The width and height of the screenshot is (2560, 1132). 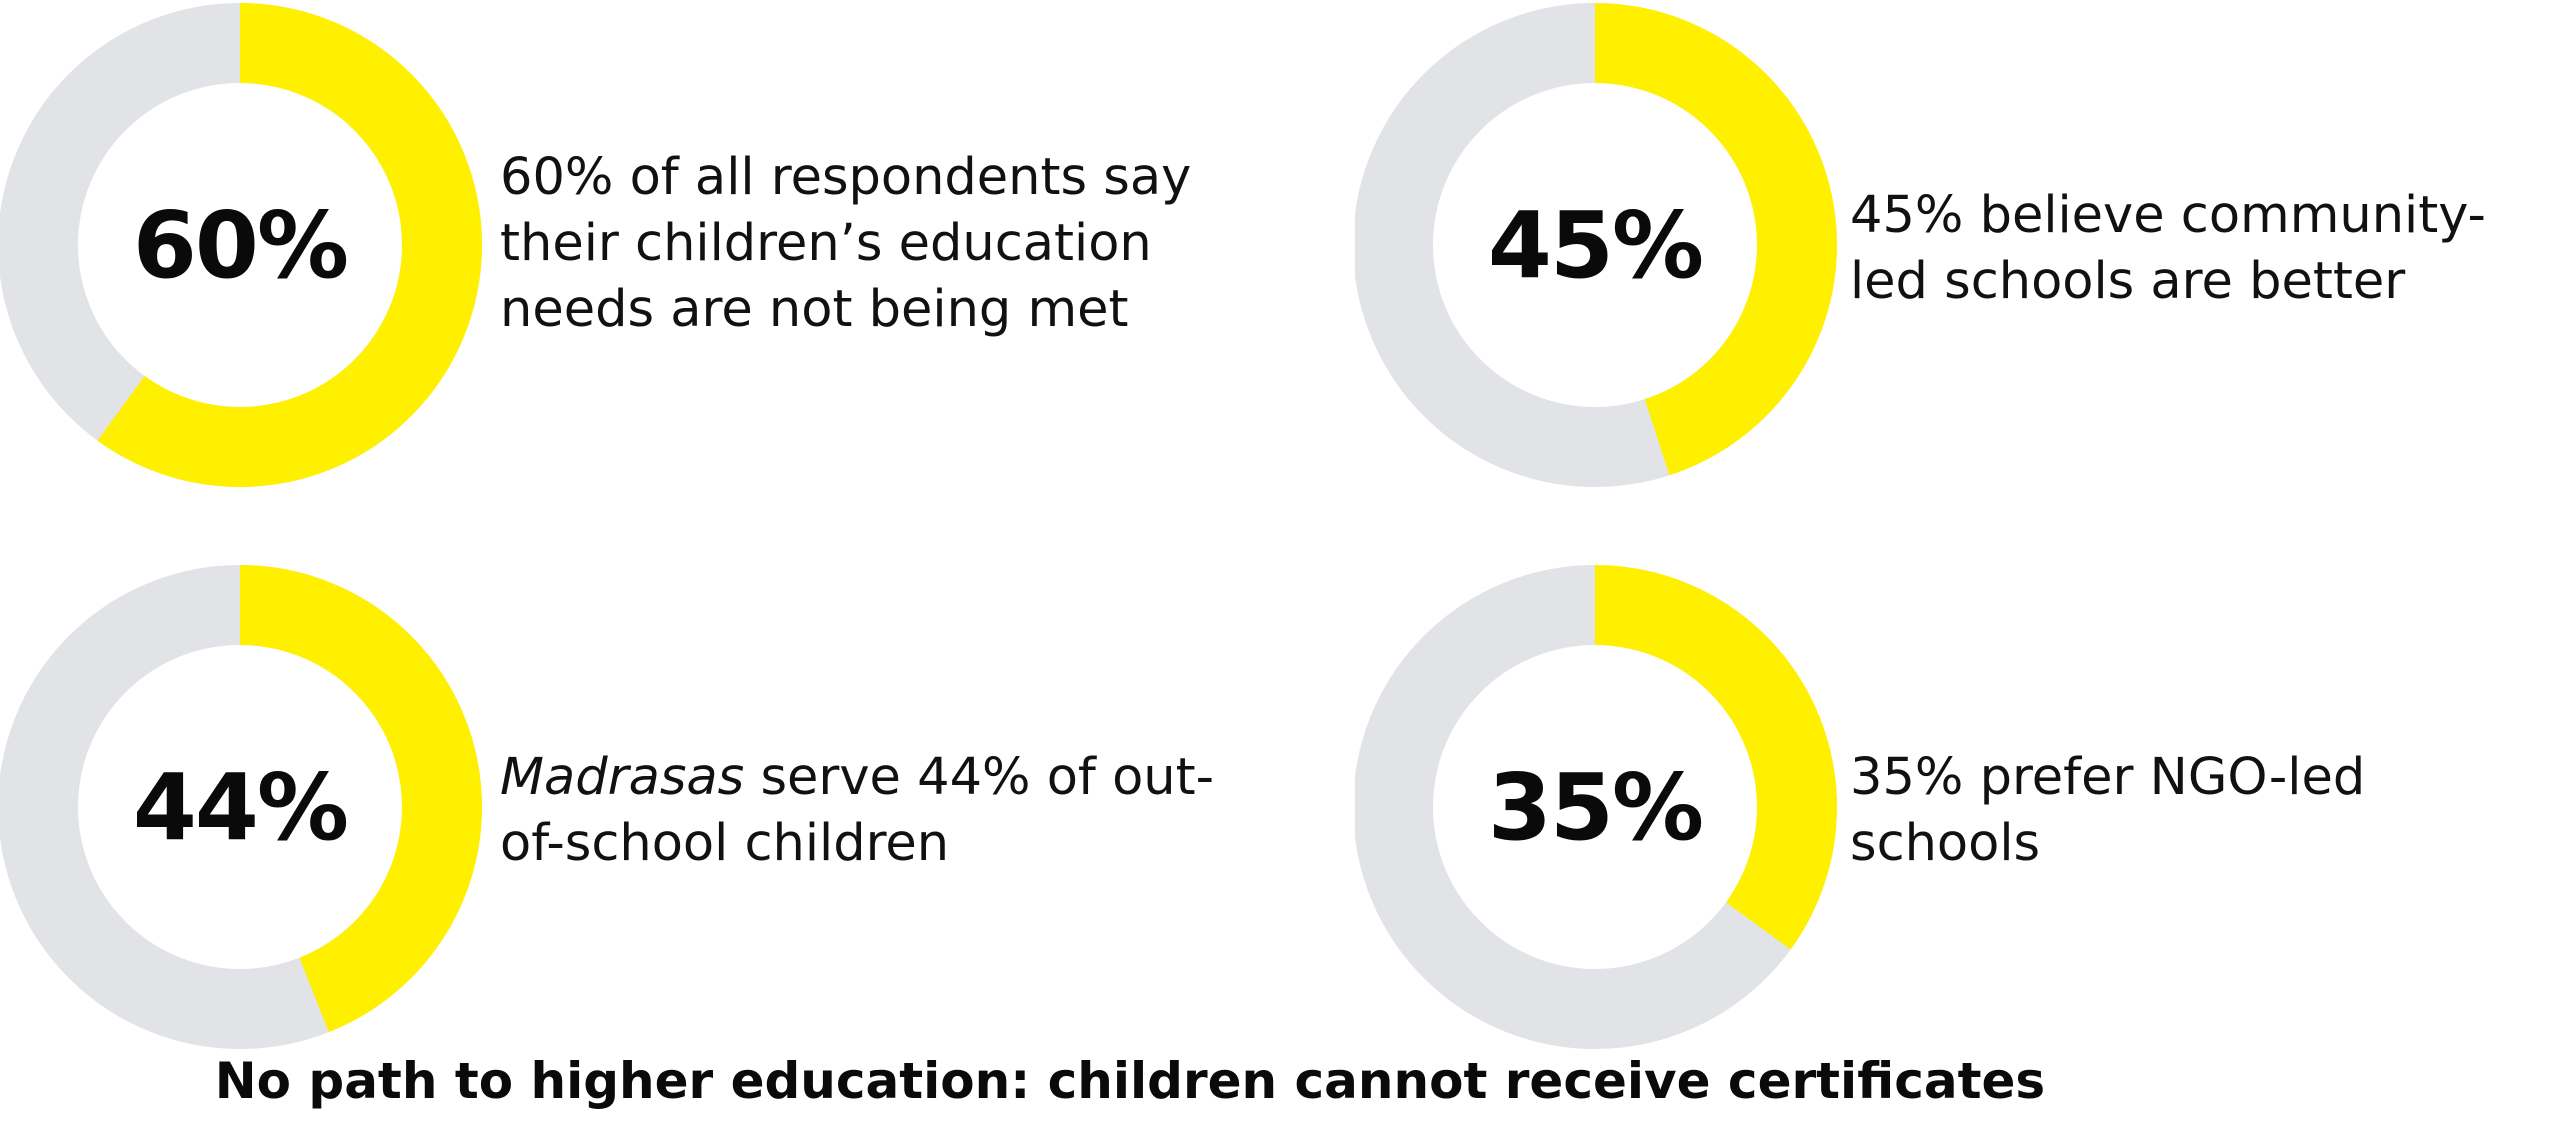 What do you see at coordinates (1945, 843) in the screenshot?
I see `stat-description-line: schools` at bounding box center [1945, 843].